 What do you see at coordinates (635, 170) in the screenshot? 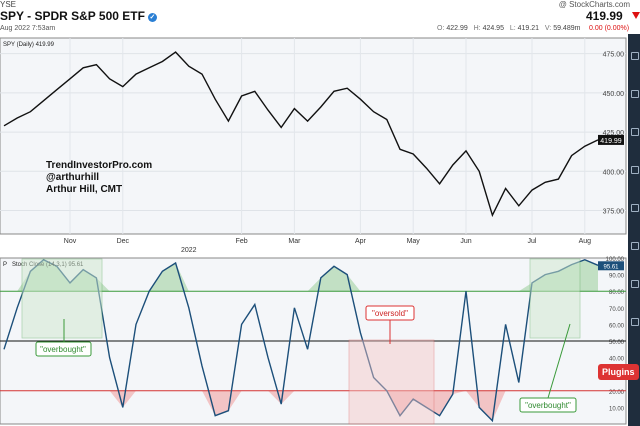
I see `line-icon` at bounding box center [635, 170].